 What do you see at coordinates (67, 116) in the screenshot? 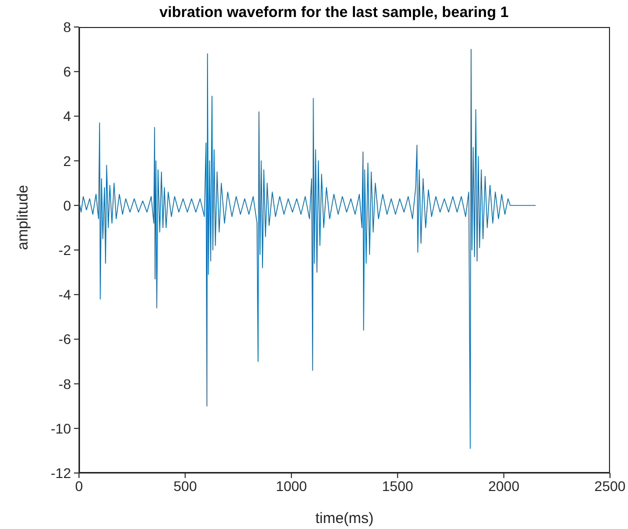
I see `y-tick-label: 4` at bounding box center [67, 116].